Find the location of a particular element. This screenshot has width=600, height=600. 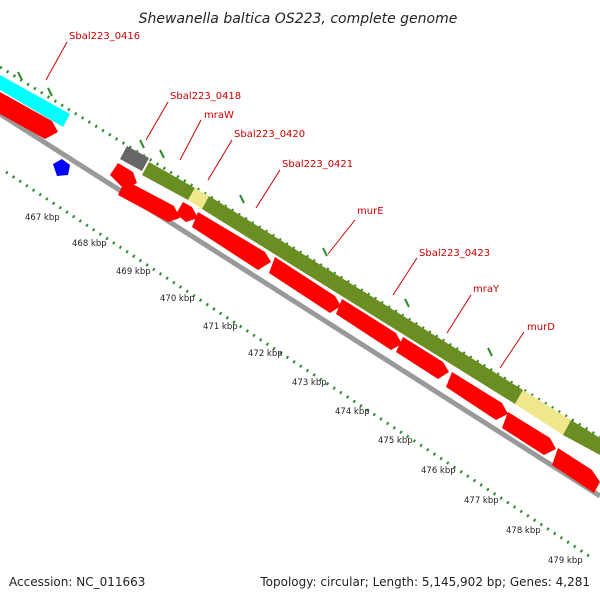

gray-feature is located at coordinates (134, 158).